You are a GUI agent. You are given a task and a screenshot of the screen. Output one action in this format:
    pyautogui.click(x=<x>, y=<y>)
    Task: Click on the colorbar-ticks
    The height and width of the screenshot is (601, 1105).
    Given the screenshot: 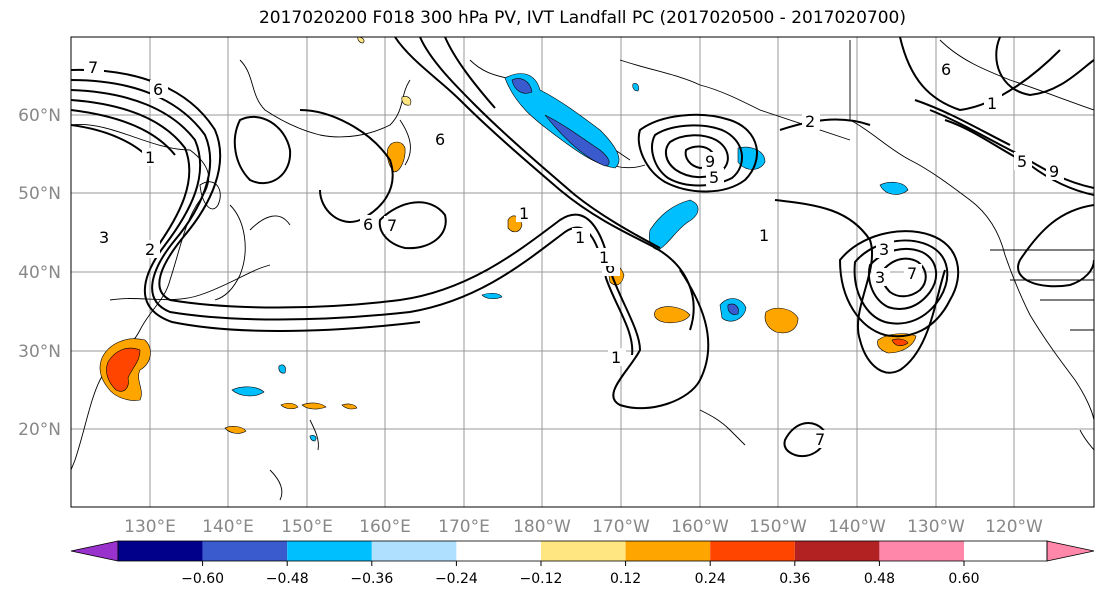 What is the action you would take?
    pyautogui.click(x=583, y=563)
    